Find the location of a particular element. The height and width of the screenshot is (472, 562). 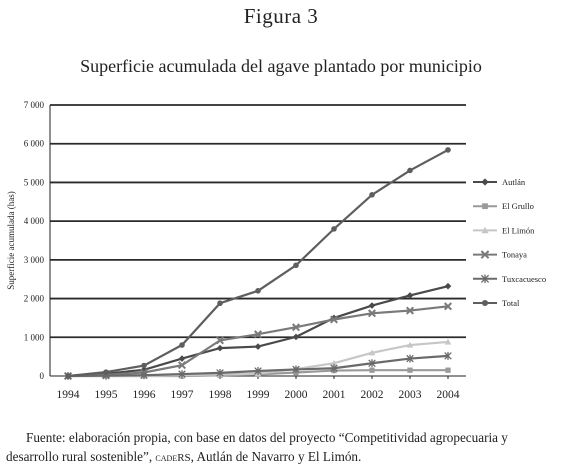

legend-label: Tuxcacuesco is located at coordinates (524, 279).